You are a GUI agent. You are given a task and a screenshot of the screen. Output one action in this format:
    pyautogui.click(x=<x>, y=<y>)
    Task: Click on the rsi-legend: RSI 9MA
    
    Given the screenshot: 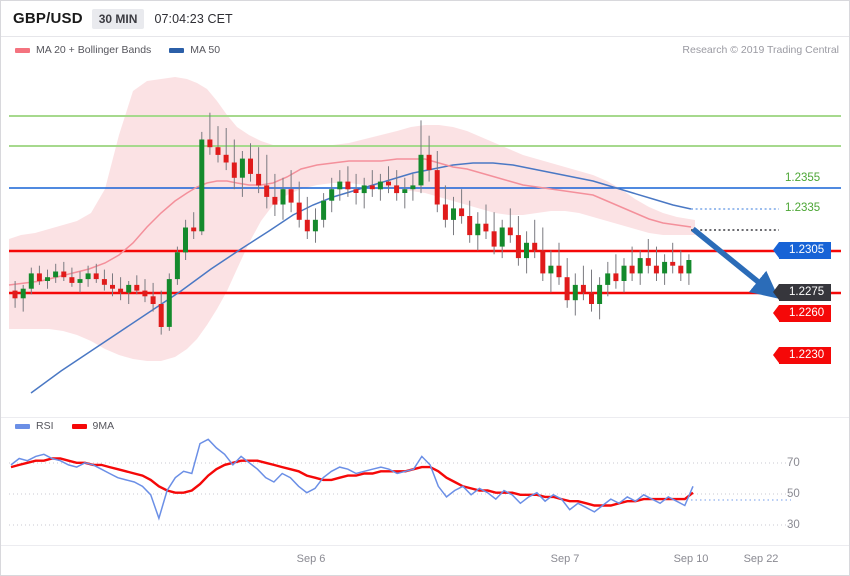 What is the action you would take?
    pyautogui.click(x=73, y=426)
    